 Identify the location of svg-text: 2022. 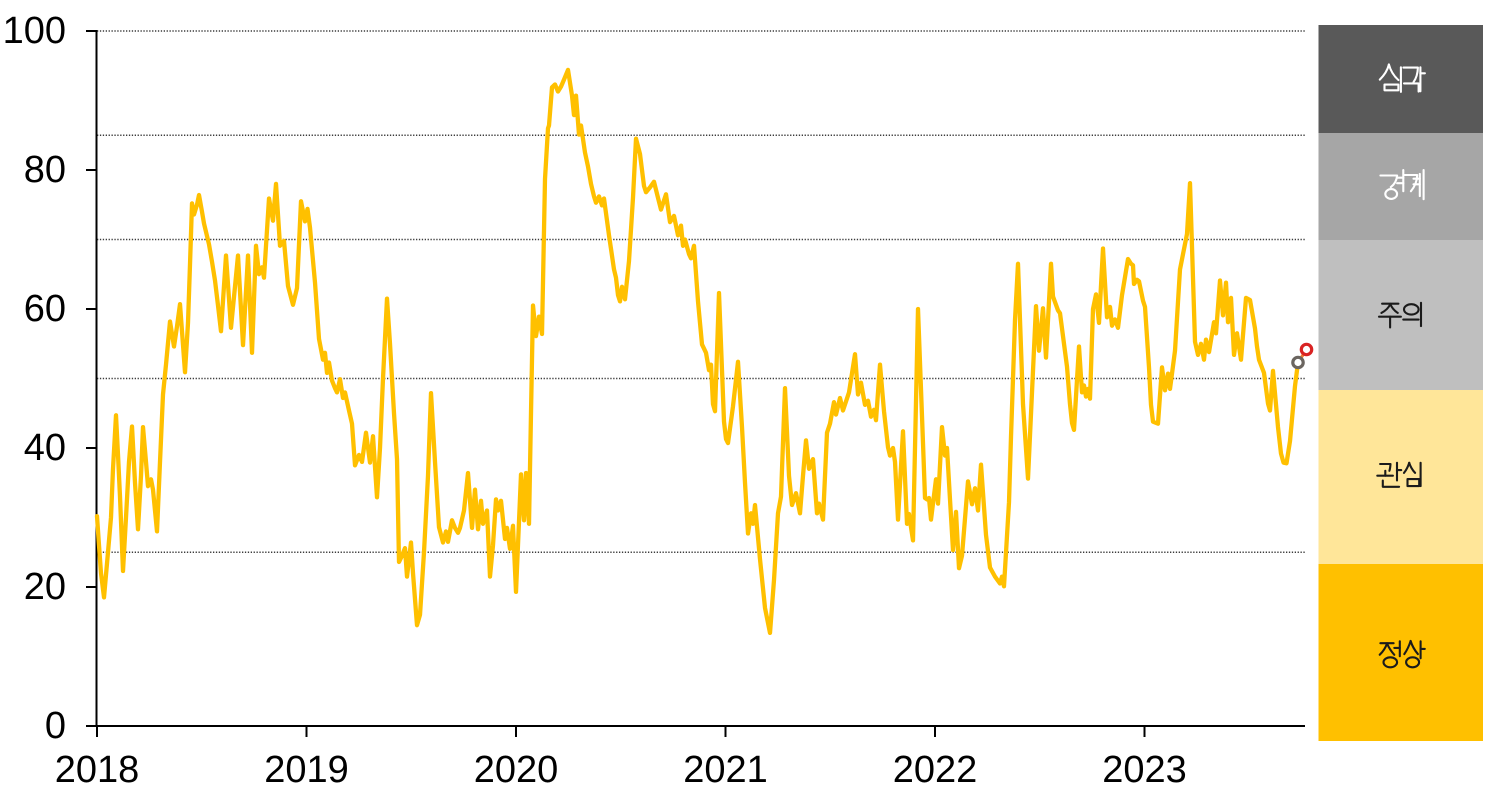
(935, 770).